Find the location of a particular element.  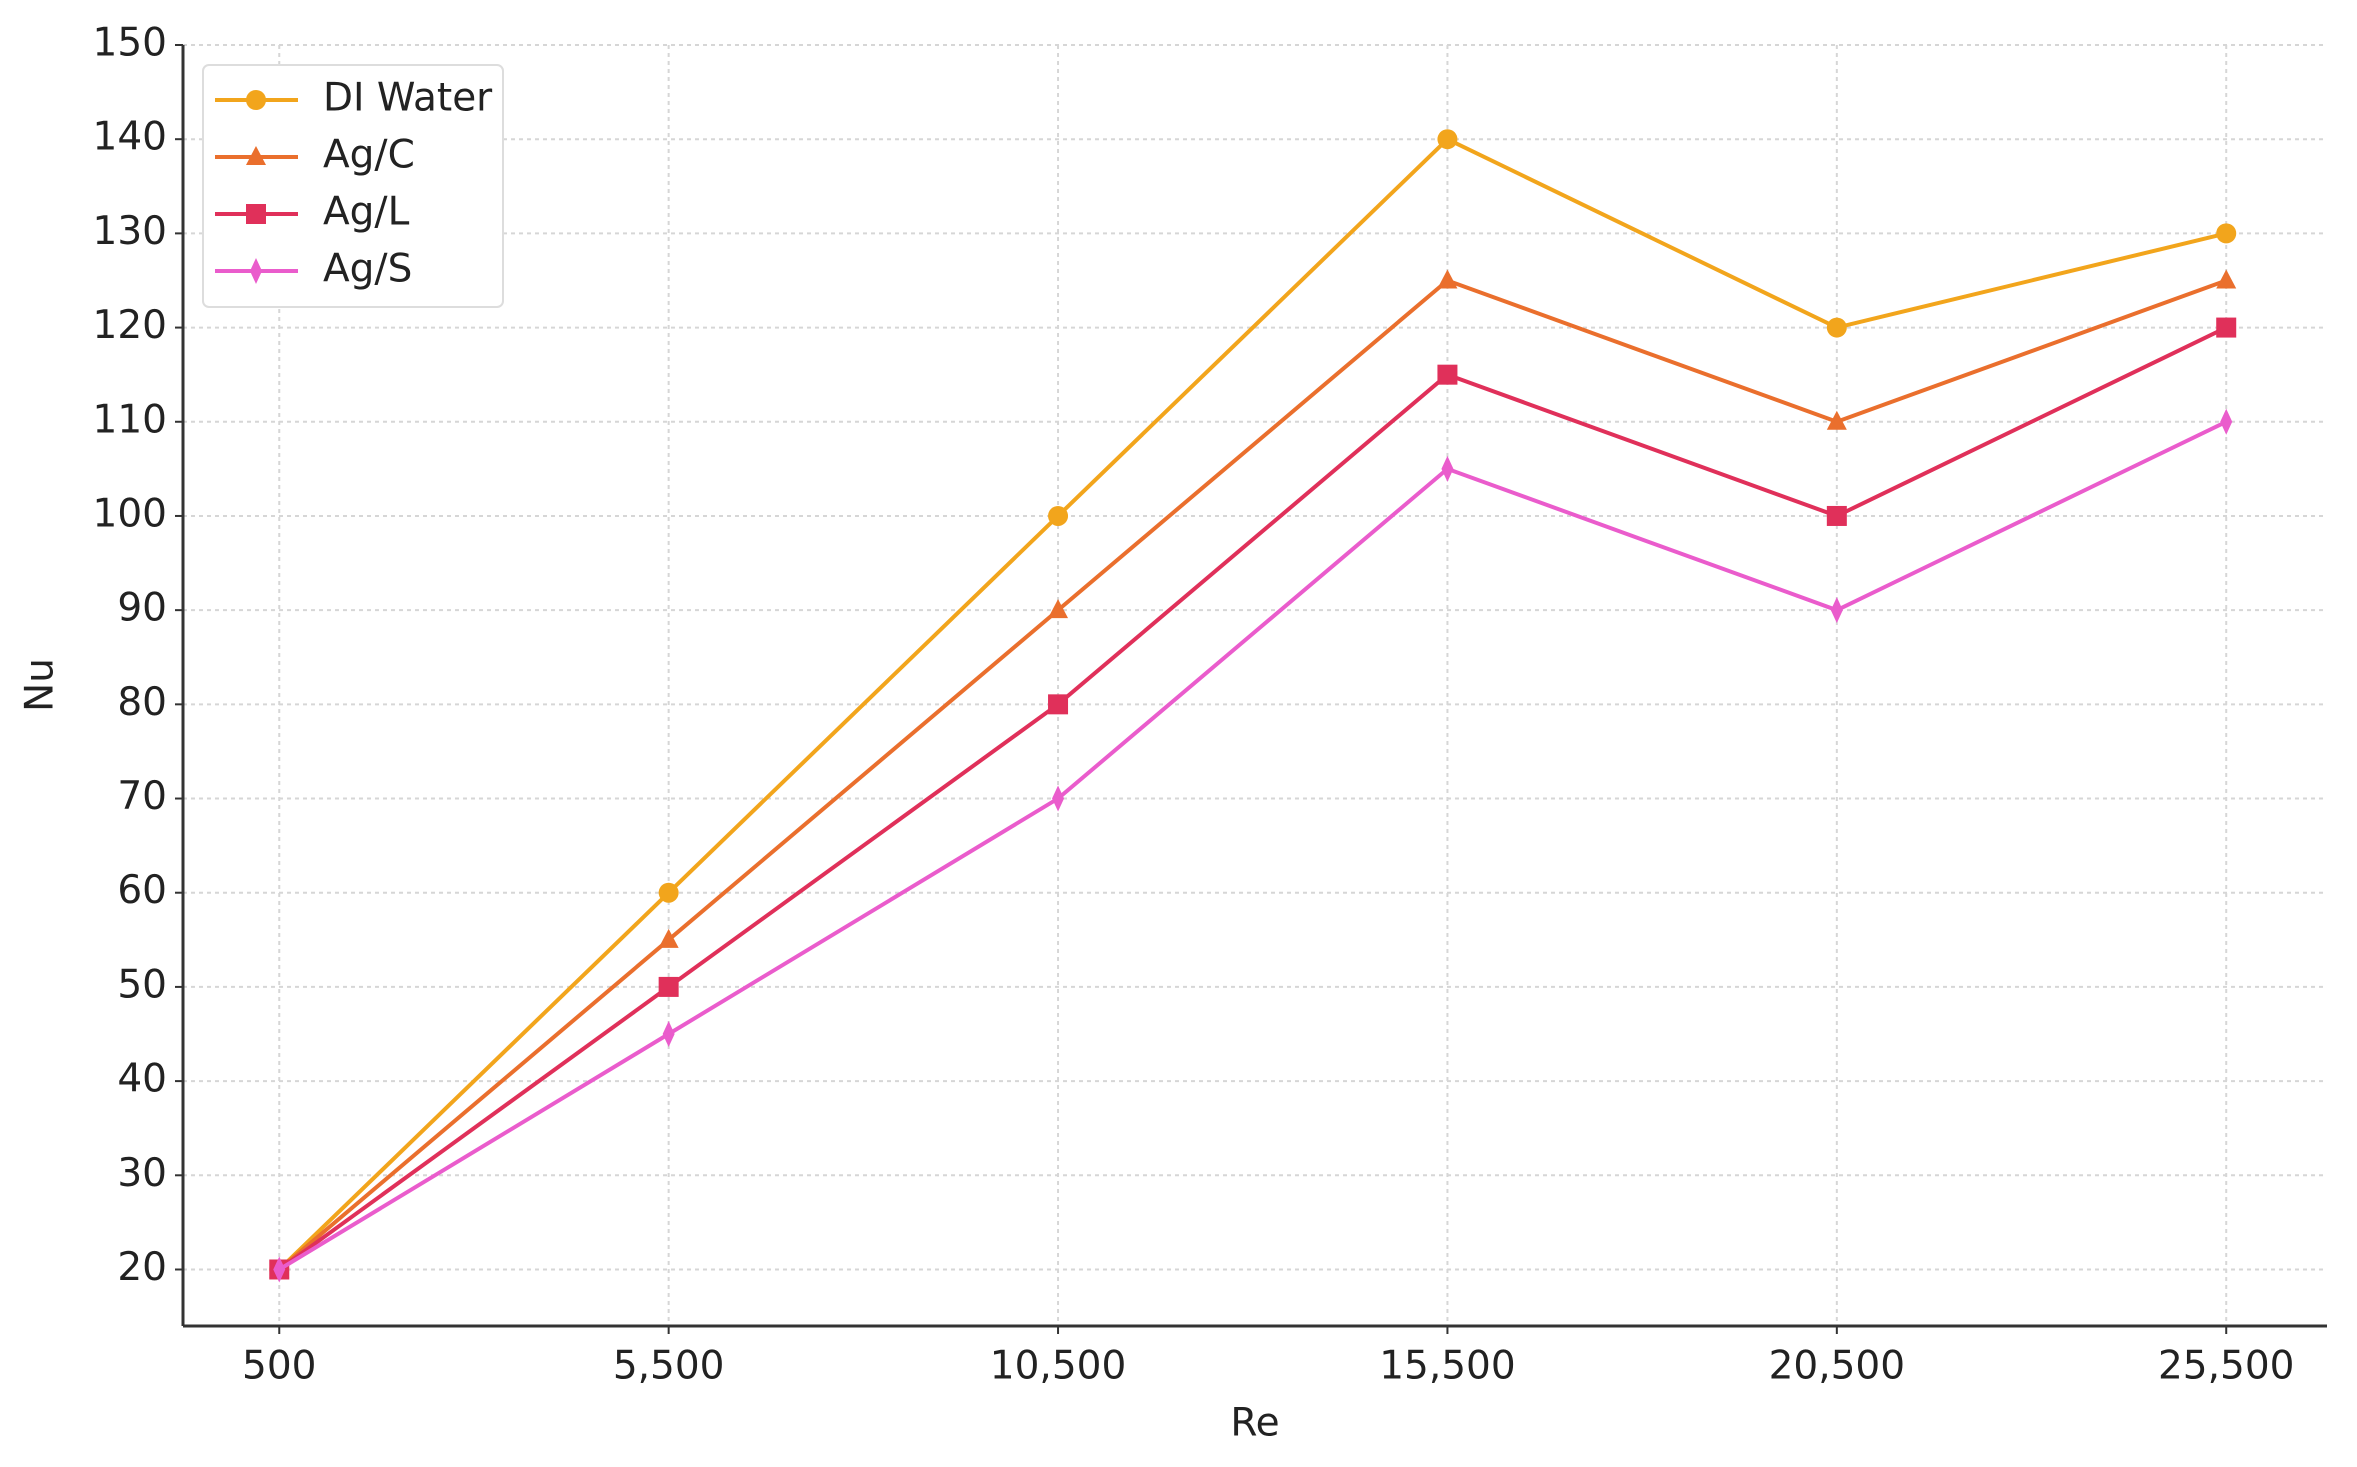

y-tick-label: 150 is located at coordinates (130, 43).